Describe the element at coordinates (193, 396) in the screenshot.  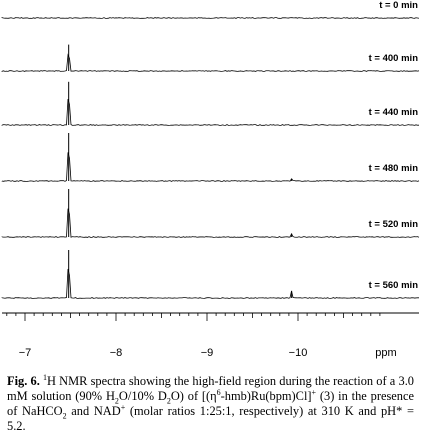
I see `caption-text: O) of [(η` at that location.